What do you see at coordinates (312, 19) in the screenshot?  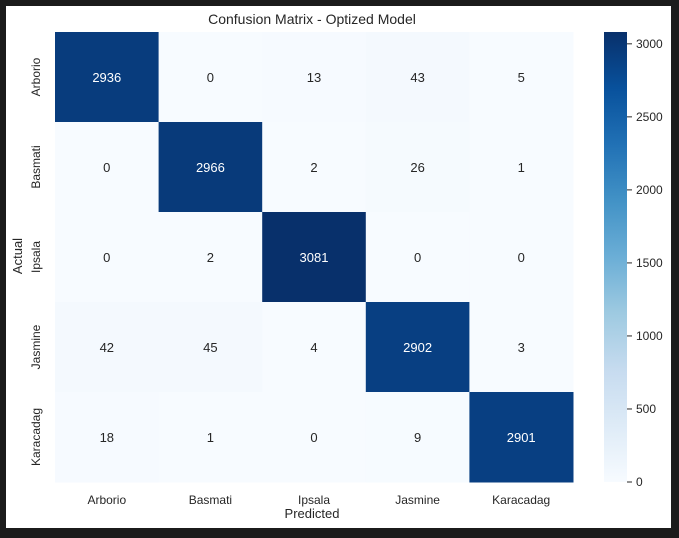 I see `chart-title: Confusion Matrix - Optized Model` at bounding box center [312, 19].